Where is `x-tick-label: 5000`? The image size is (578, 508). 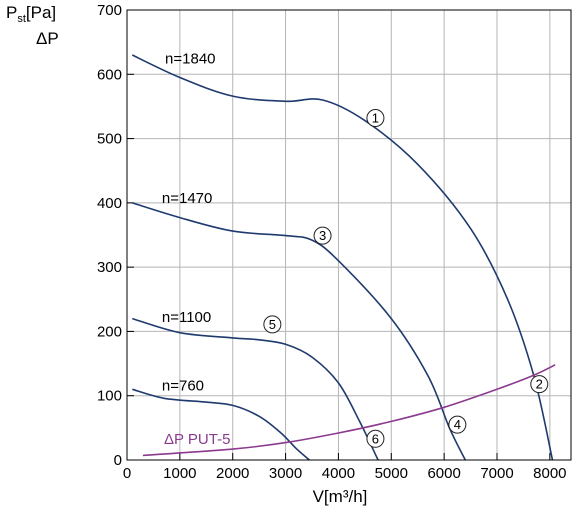 x-tick-label: 5000 is located at coordinates (391, 473).